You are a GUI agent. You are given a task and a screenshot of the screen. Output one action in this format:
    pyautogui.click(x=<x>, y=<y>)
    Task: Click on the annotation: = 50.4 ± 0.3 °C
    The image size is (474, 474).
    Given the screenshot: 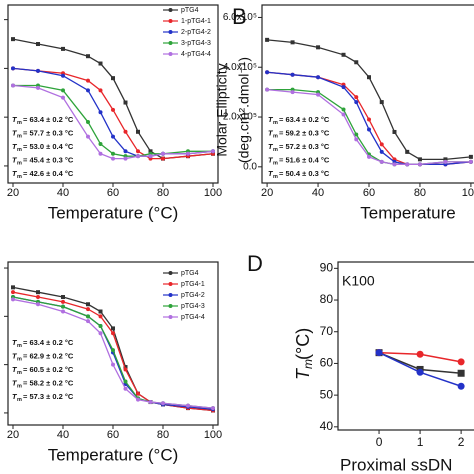 What is the action you would take?
    pyautogui.click(x=304, y=173)
    